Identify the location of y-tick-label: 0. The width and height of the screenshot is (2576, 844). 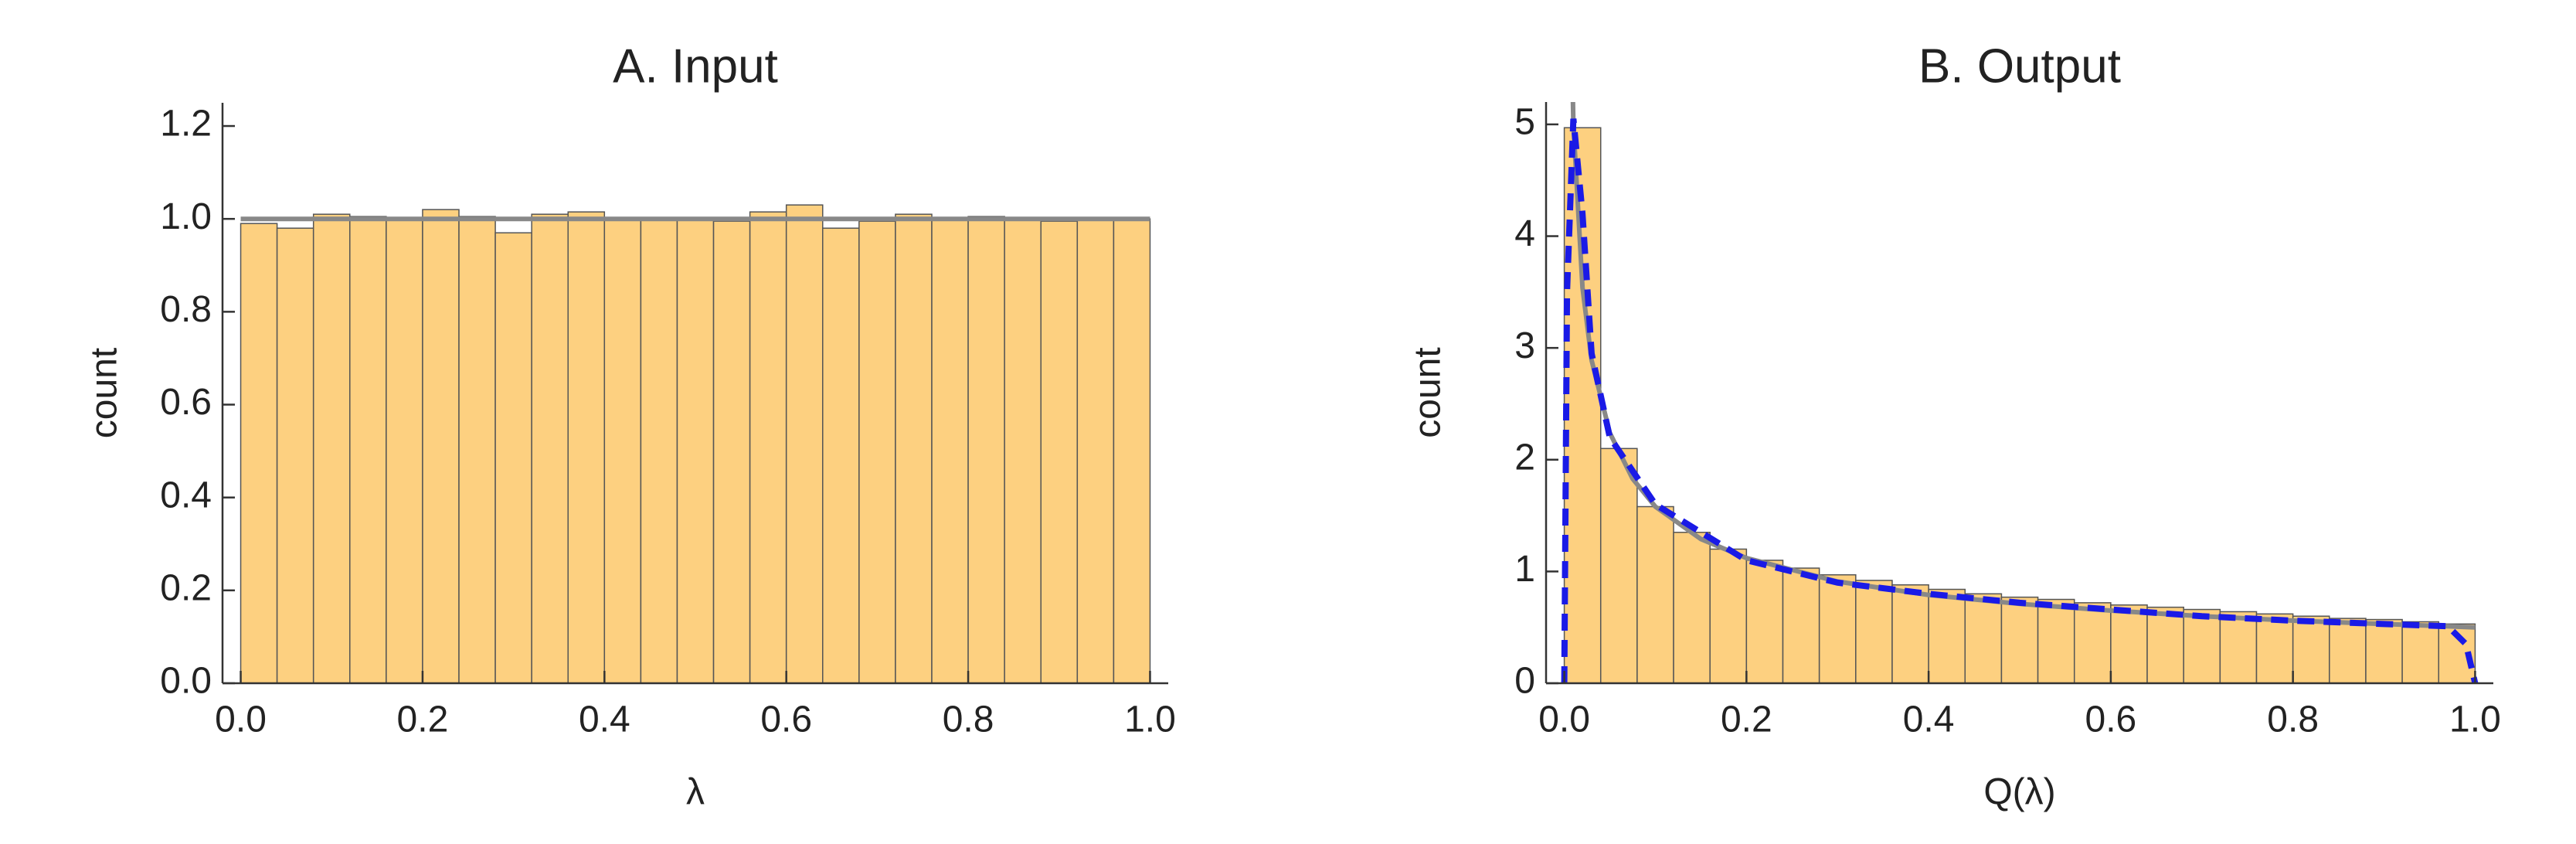
(1524, 681).